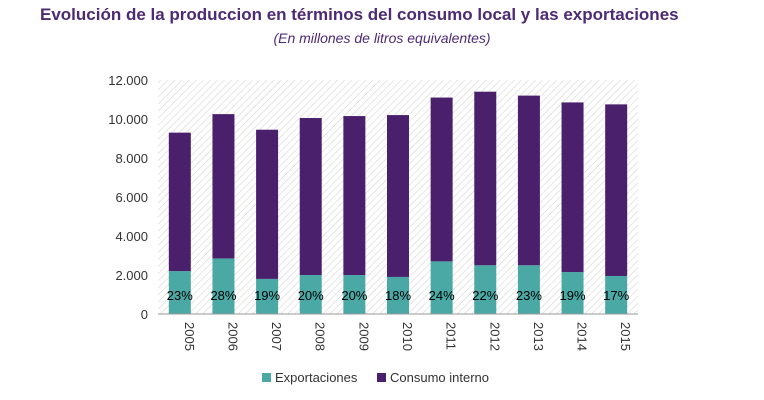 Image resolution: width=764 pixels, height=400 pixels. Describe the element at coordinates (131, 158) in the screenshot. I see `y-tick-label: 8.000` at that location.